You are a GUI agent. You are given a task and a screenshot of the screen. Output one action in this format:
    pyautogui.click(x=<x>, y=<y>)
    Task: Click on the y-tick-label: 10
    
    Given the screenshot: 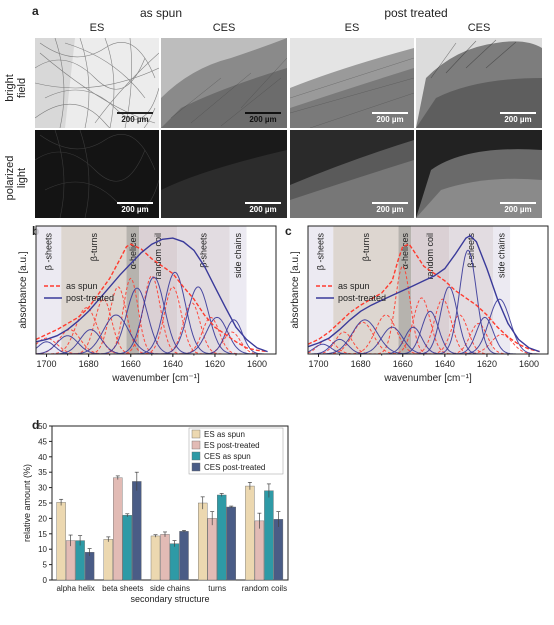 What is the action you would take?
    pyautogui.click(x=42, y=549)
    